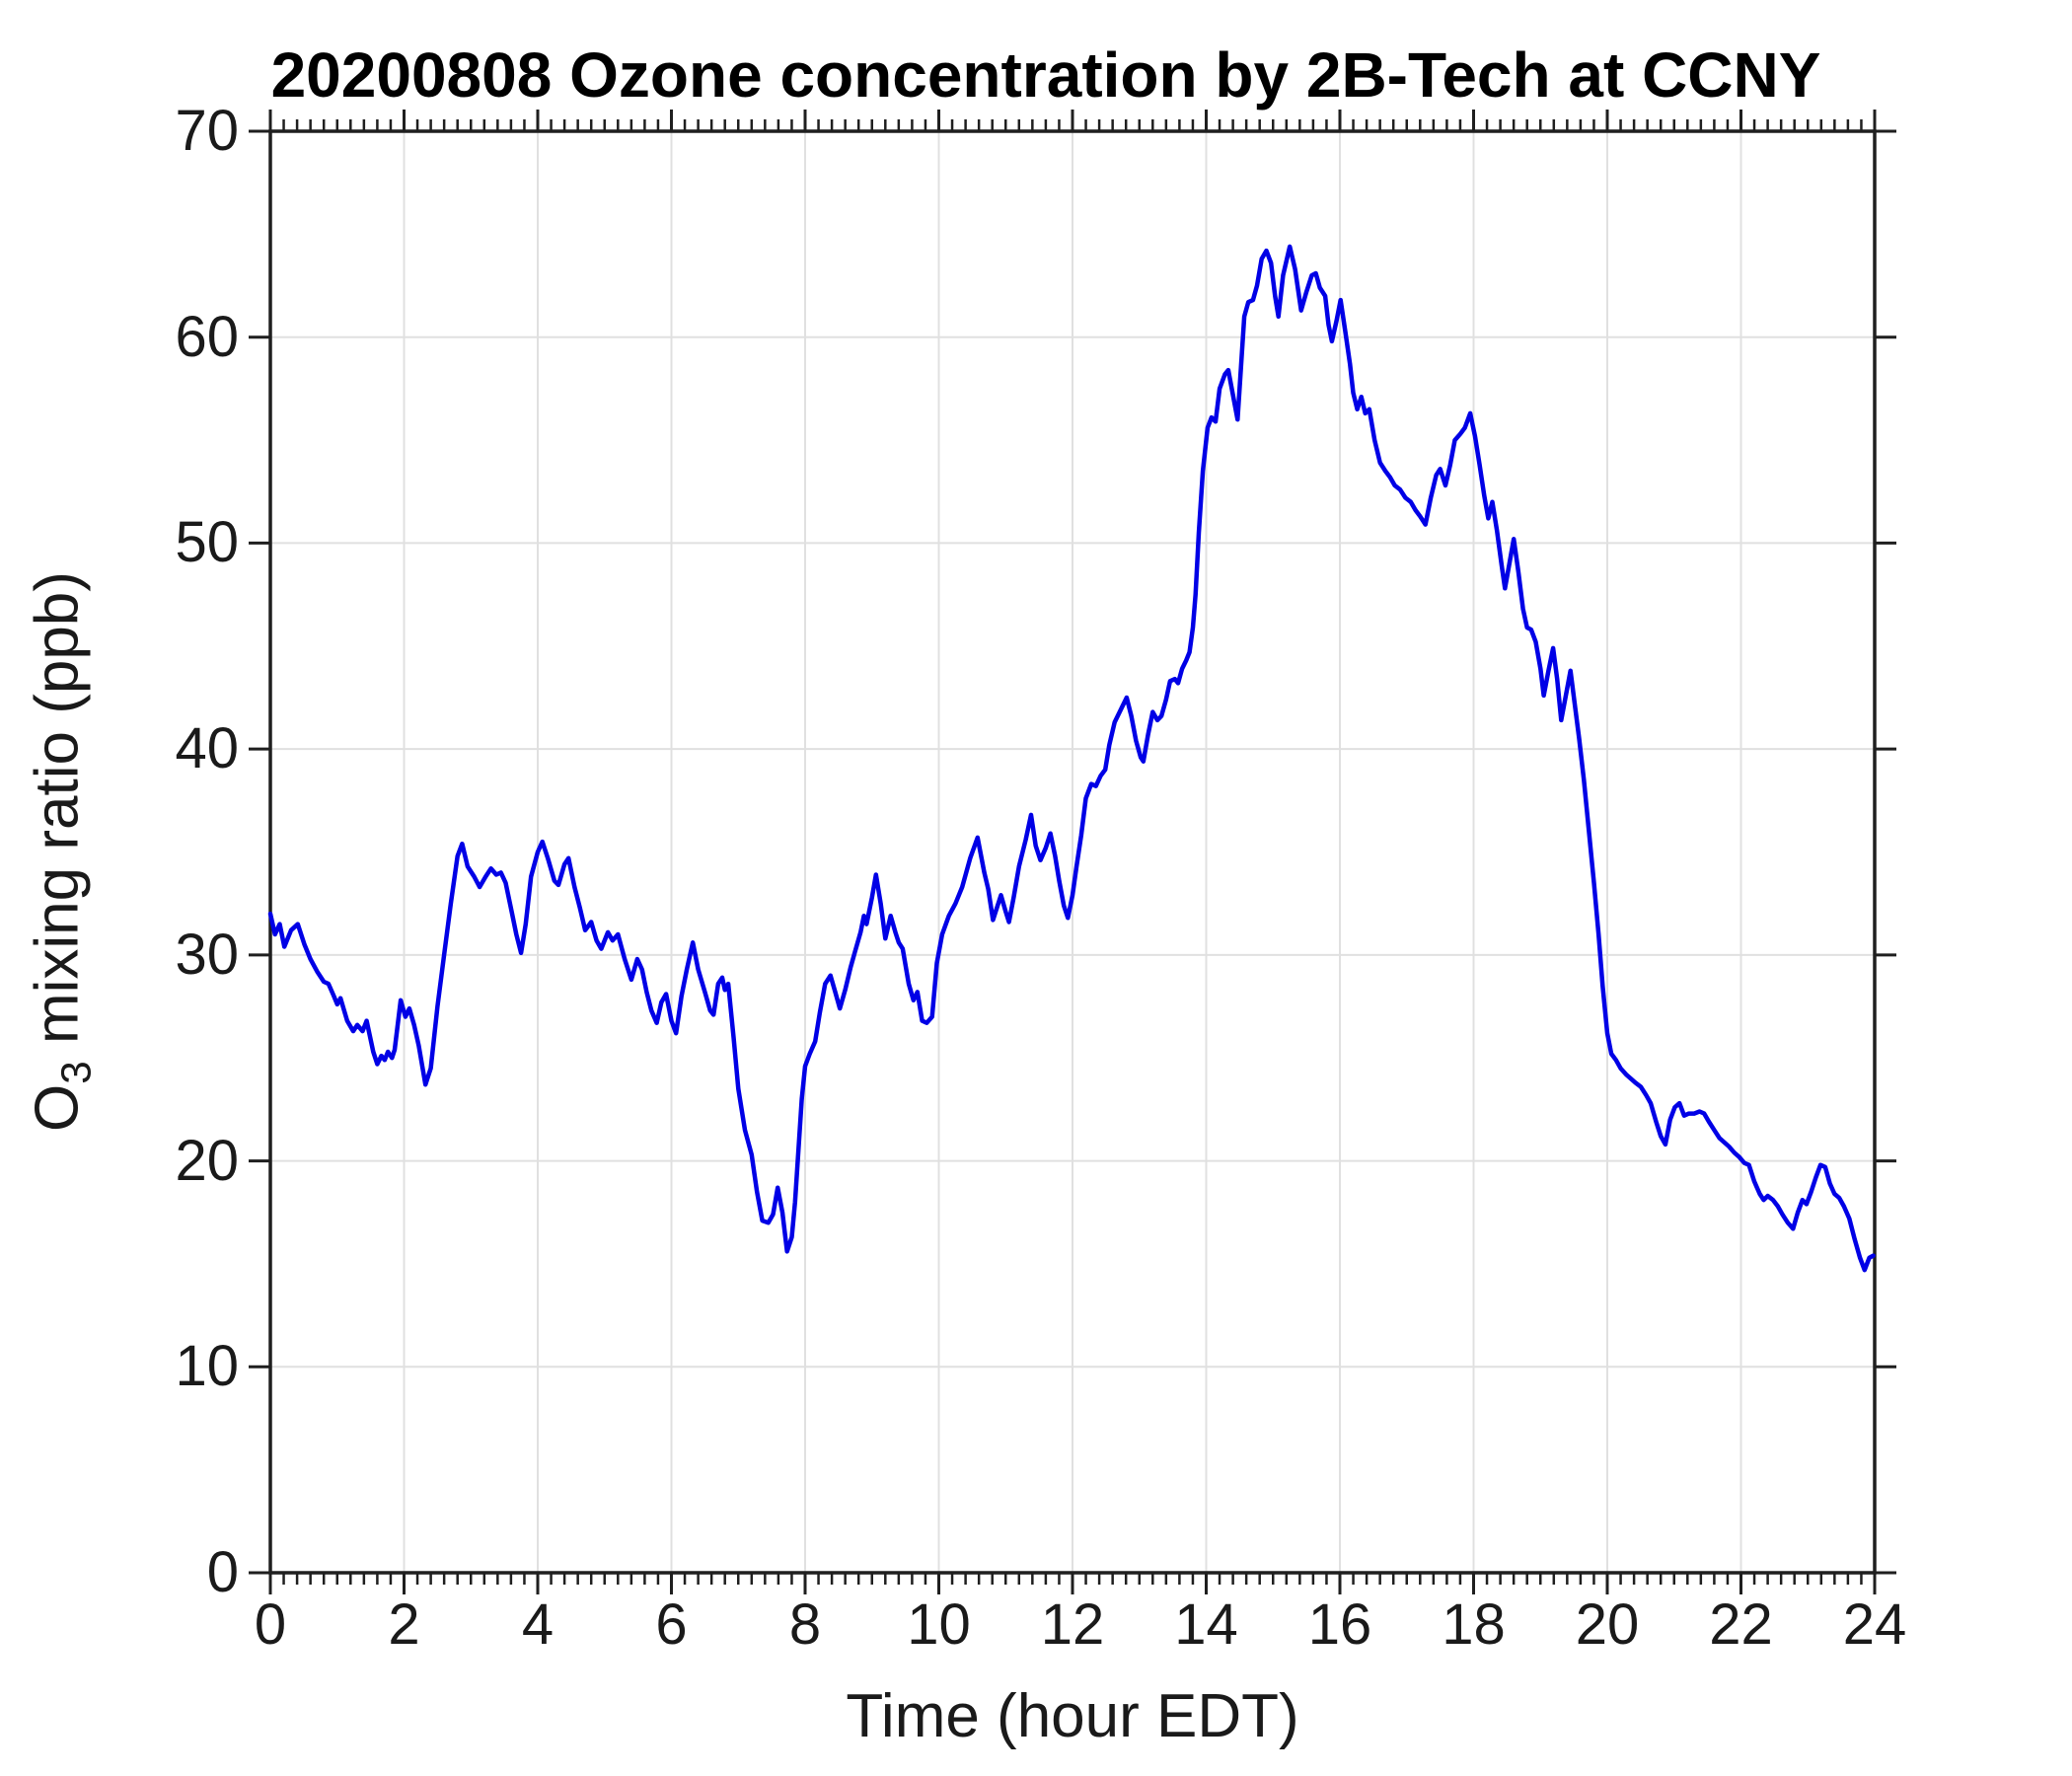 This screenshot has width=2072, height=1776. I want to click on y-axis-label: O3 mixing ratio (ppb), so click(61, 851).